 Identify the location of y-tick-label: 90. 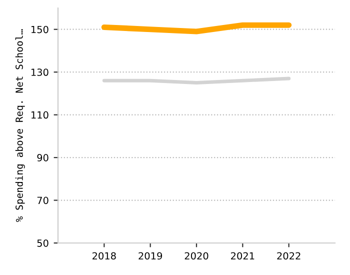
(42, 158).